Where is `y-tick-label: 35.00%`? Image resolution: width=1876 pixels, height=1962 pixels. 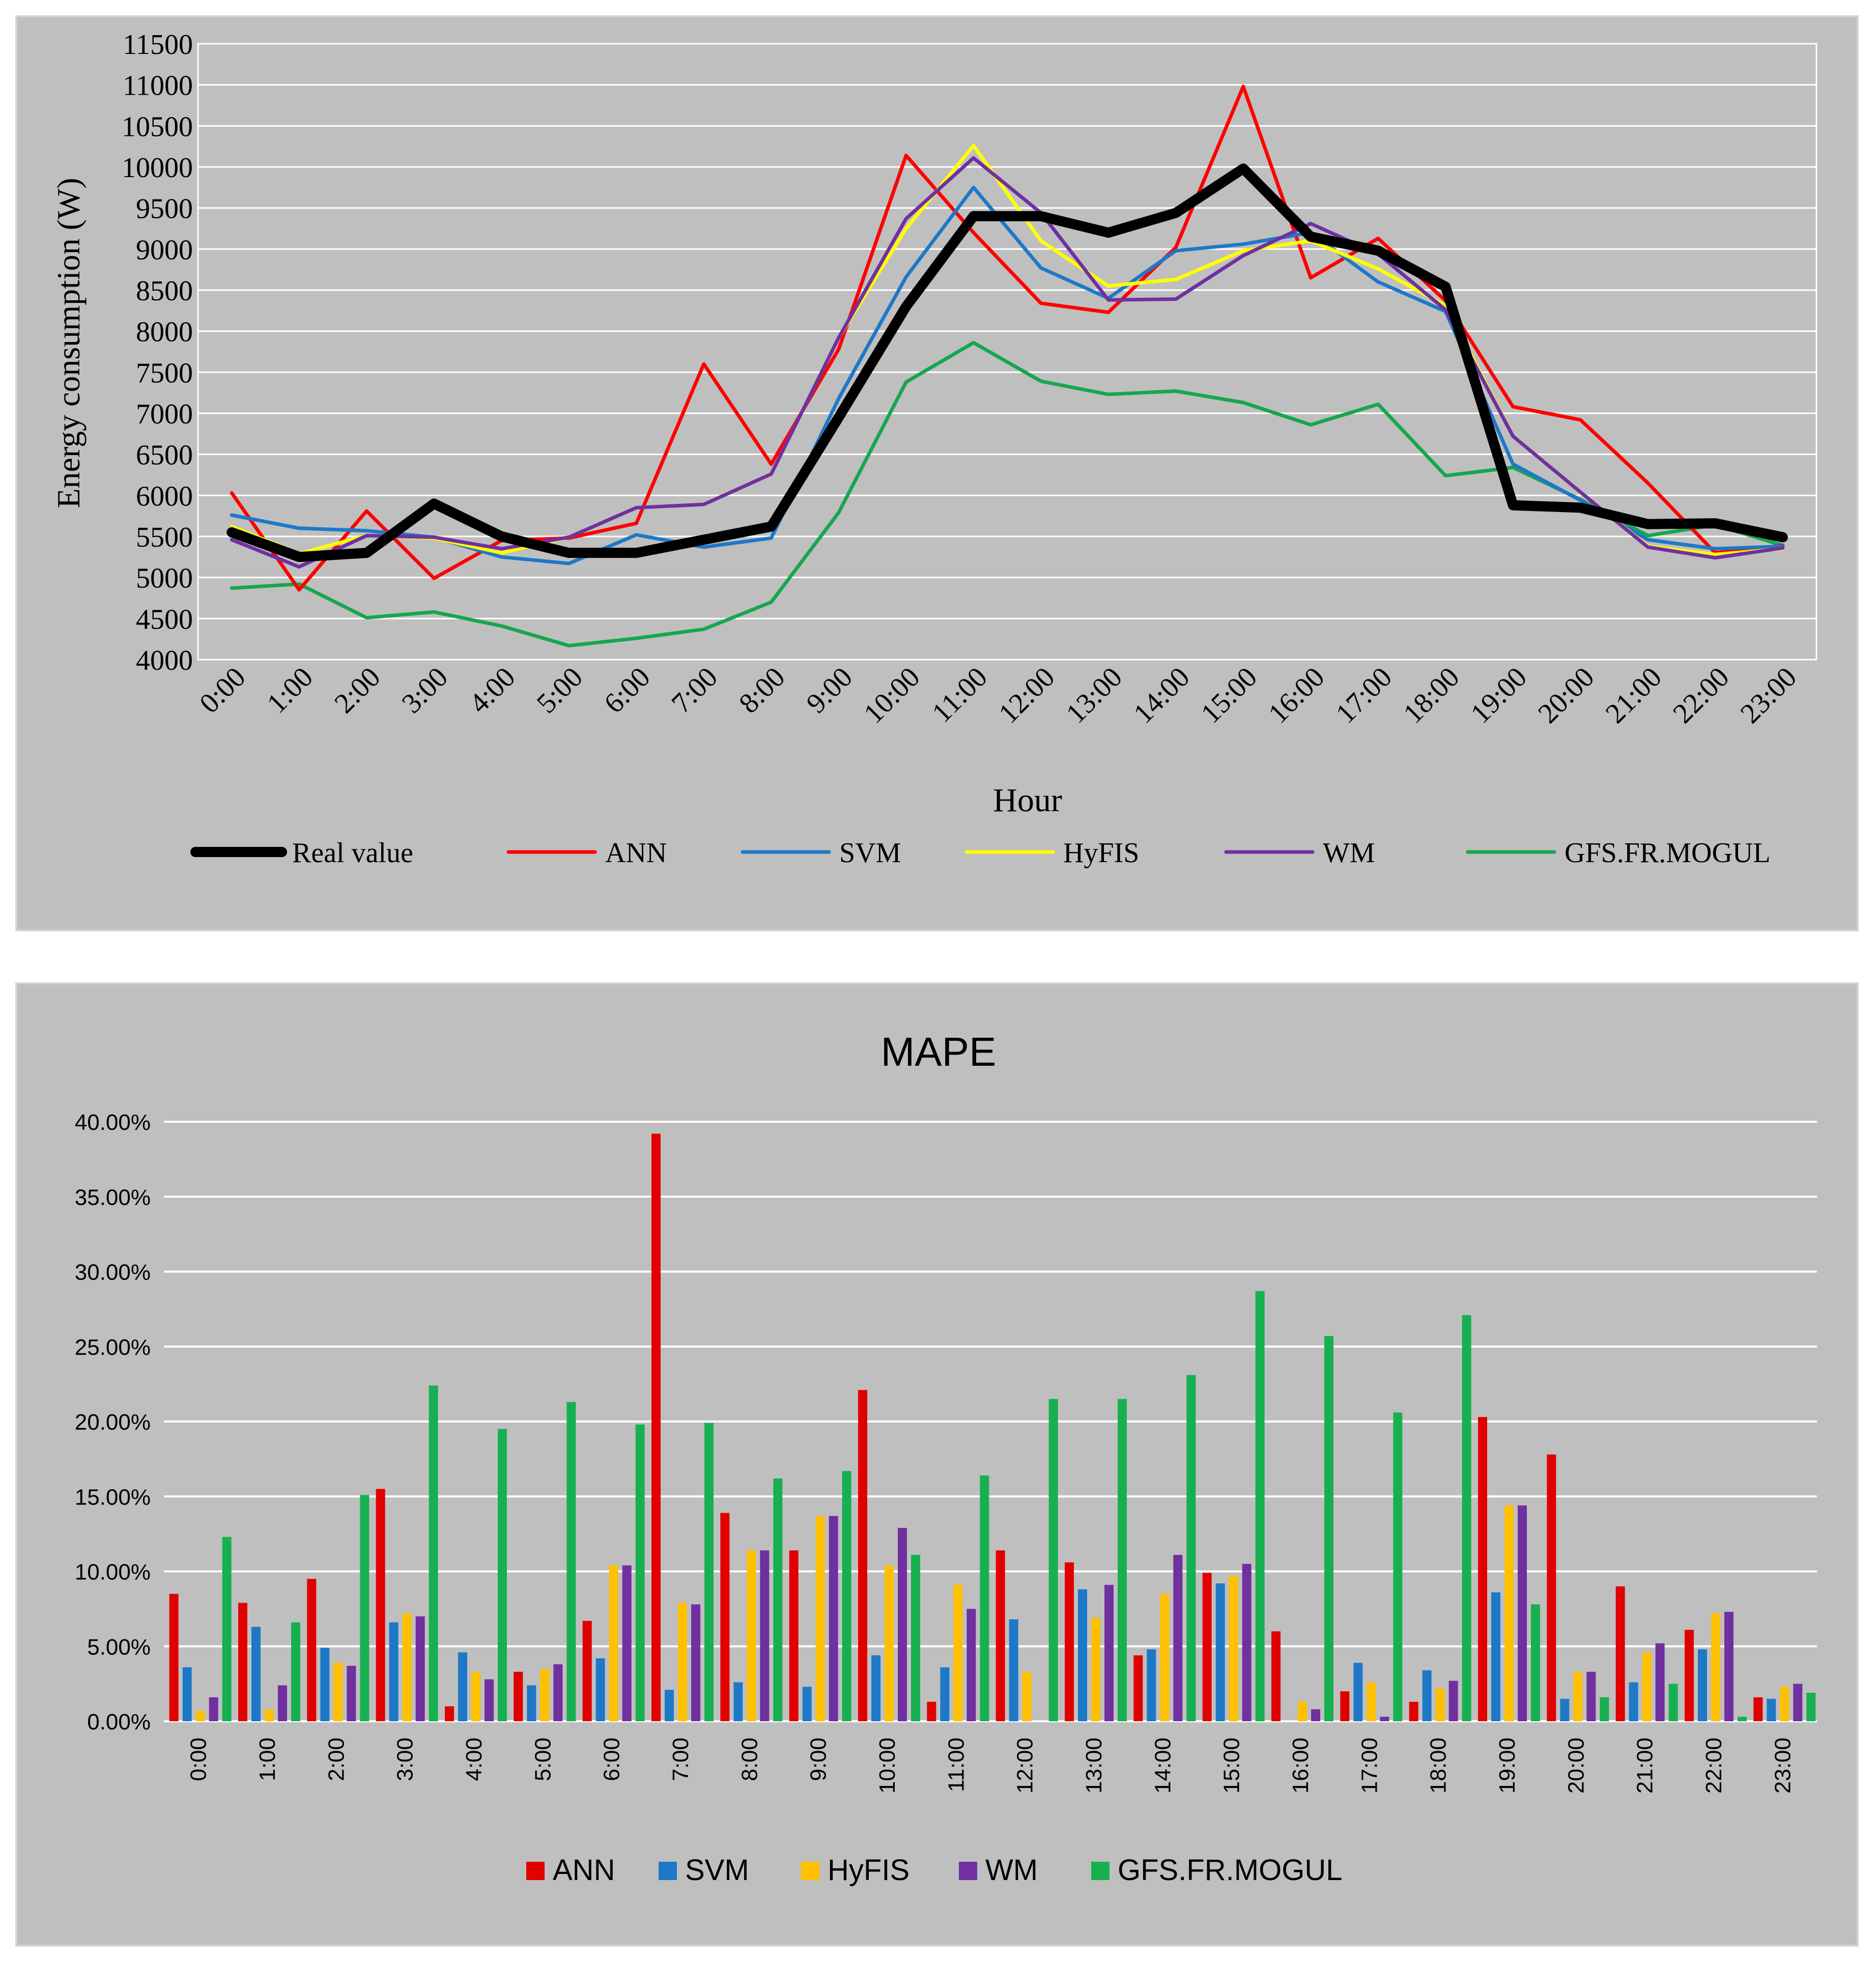
y-tick-label: 35.00% is located at coordinates (113, 1197).